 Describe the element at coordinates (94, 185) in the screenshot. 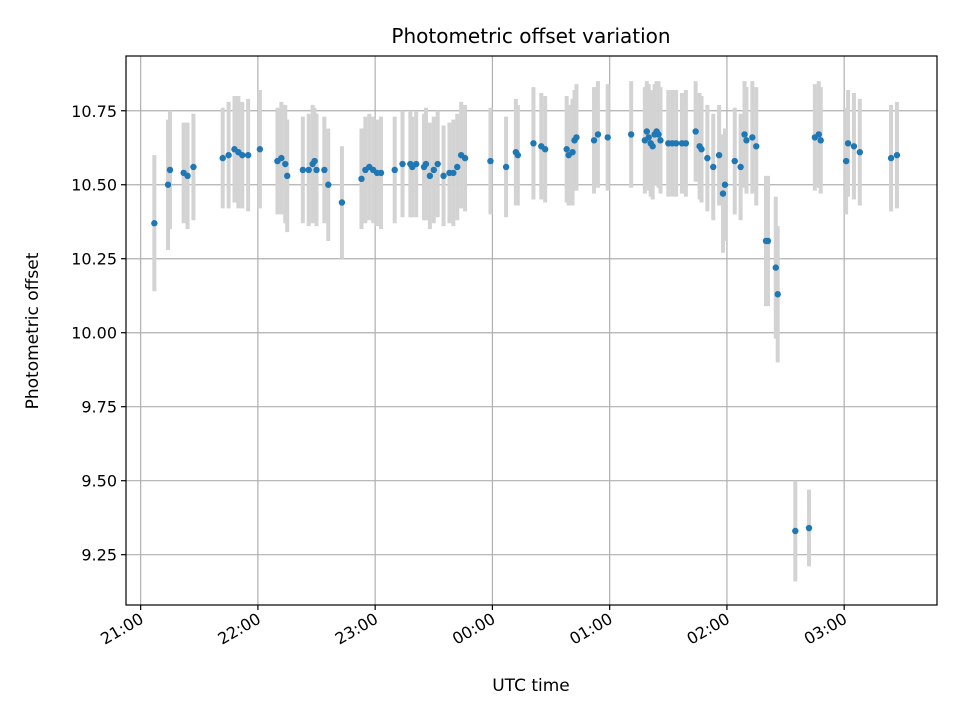

I see `y-tick-label: 10.50` at that location.